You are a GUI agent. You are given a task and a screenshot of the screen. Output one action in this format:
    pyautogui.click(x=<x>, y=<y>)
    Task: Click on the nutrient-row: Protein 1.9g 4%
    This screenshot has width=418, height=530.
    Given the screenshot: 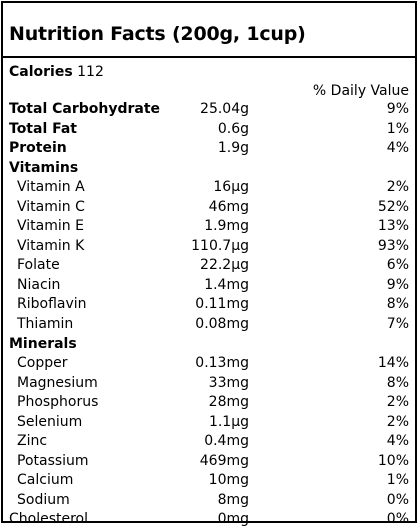 What is the action you would take?
    pyautogui.click(x=209, y=149)
    